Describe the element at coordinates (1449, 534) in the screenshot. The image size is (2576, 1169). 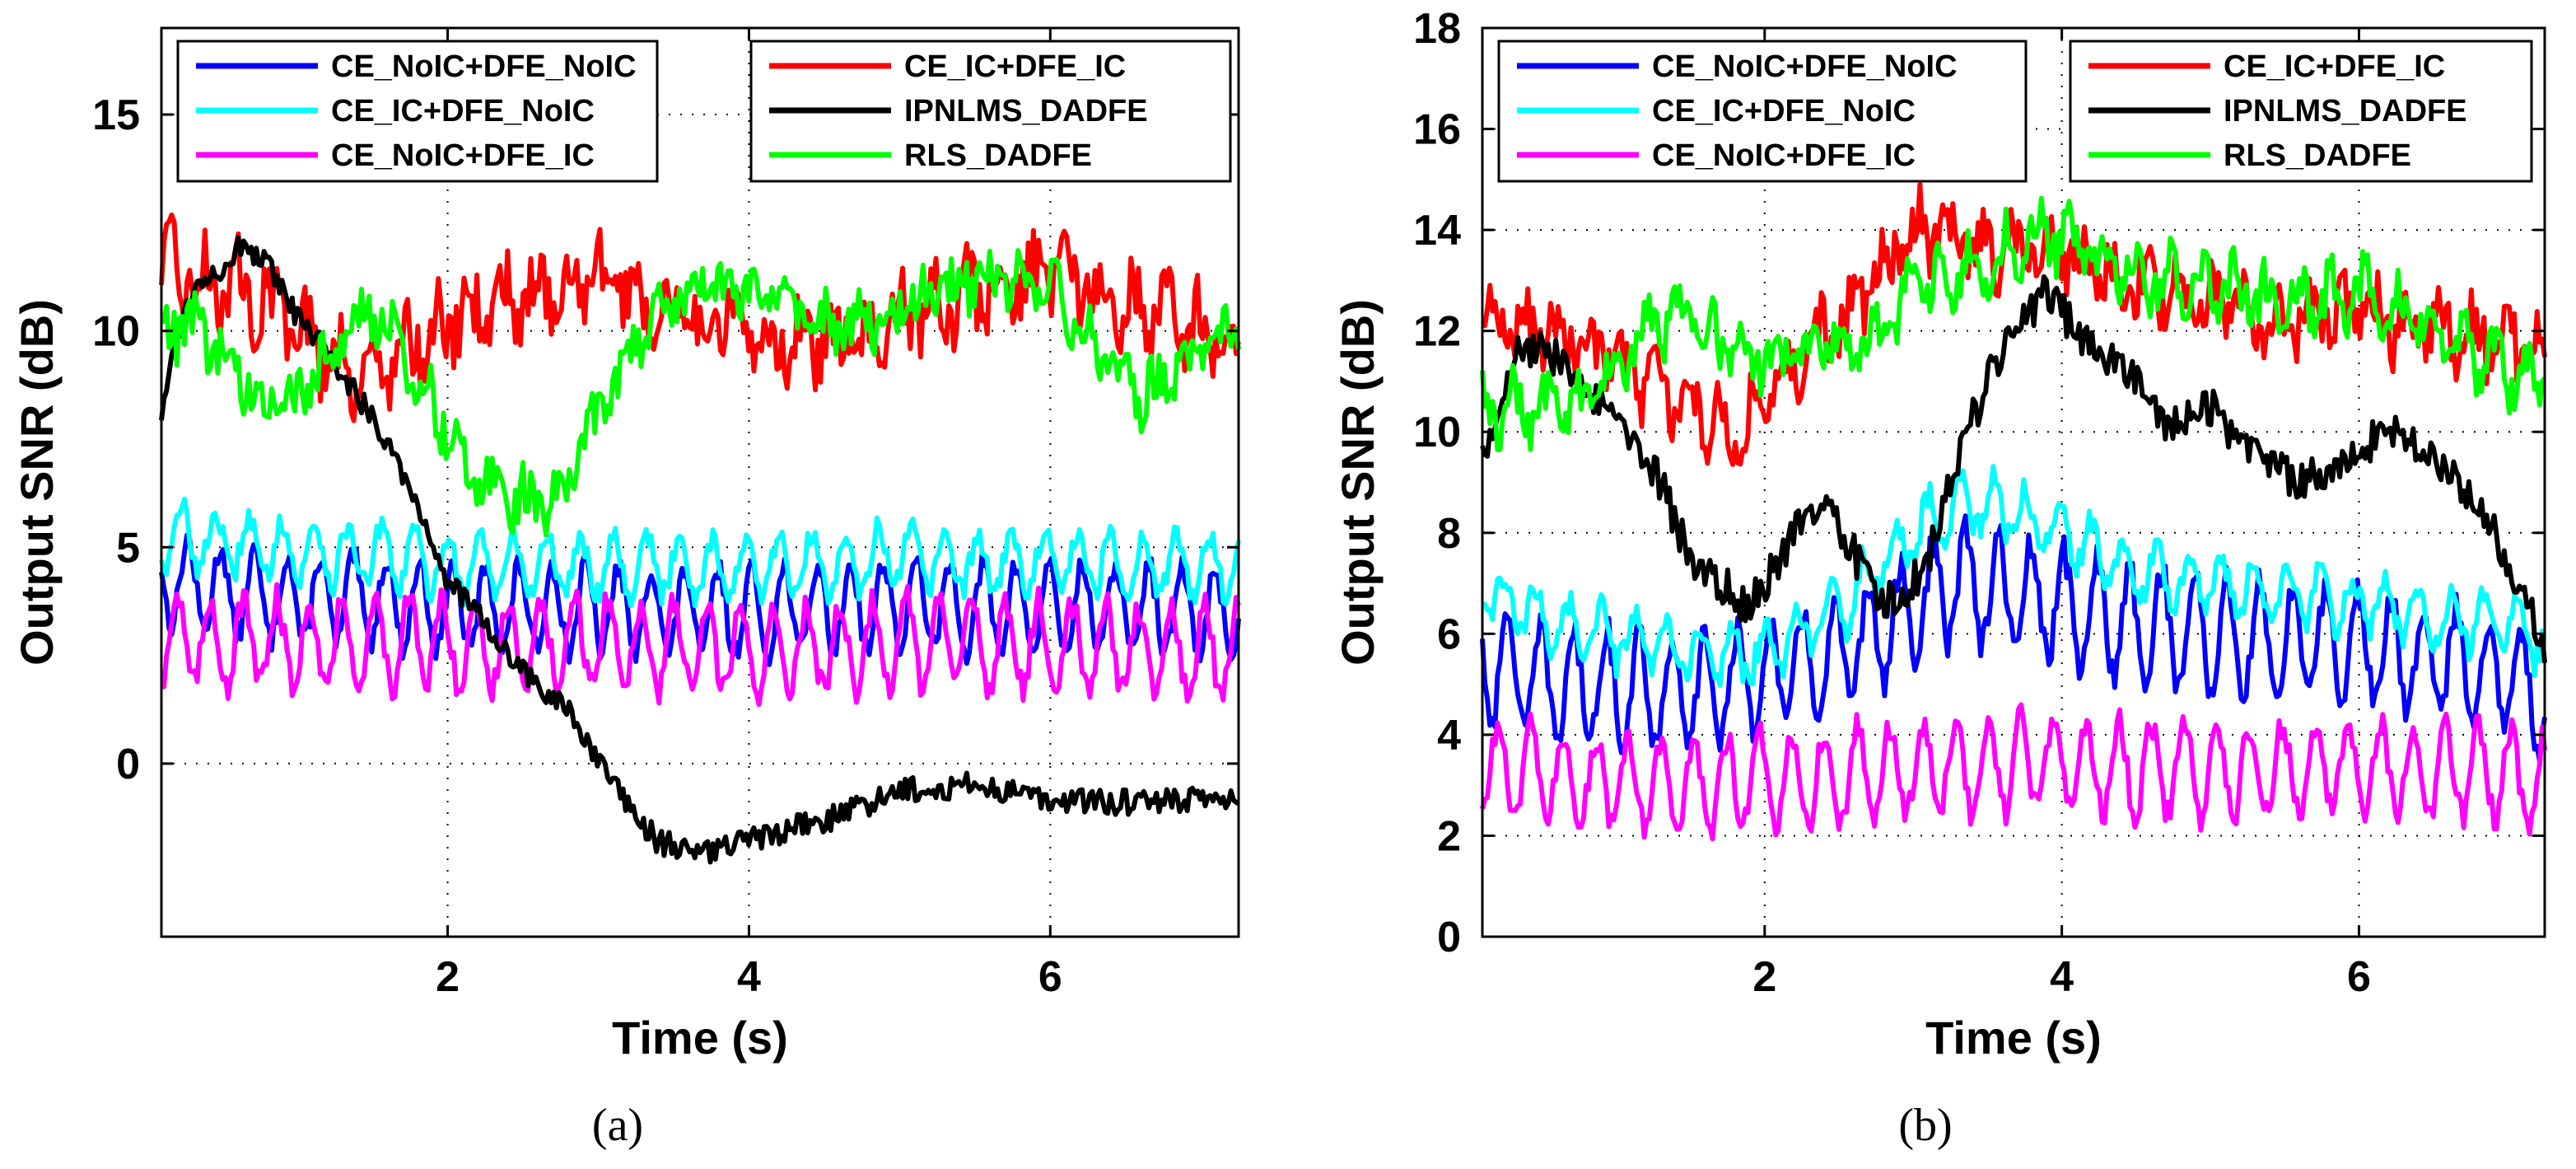
I see `y-tick-label: 8` at that location.